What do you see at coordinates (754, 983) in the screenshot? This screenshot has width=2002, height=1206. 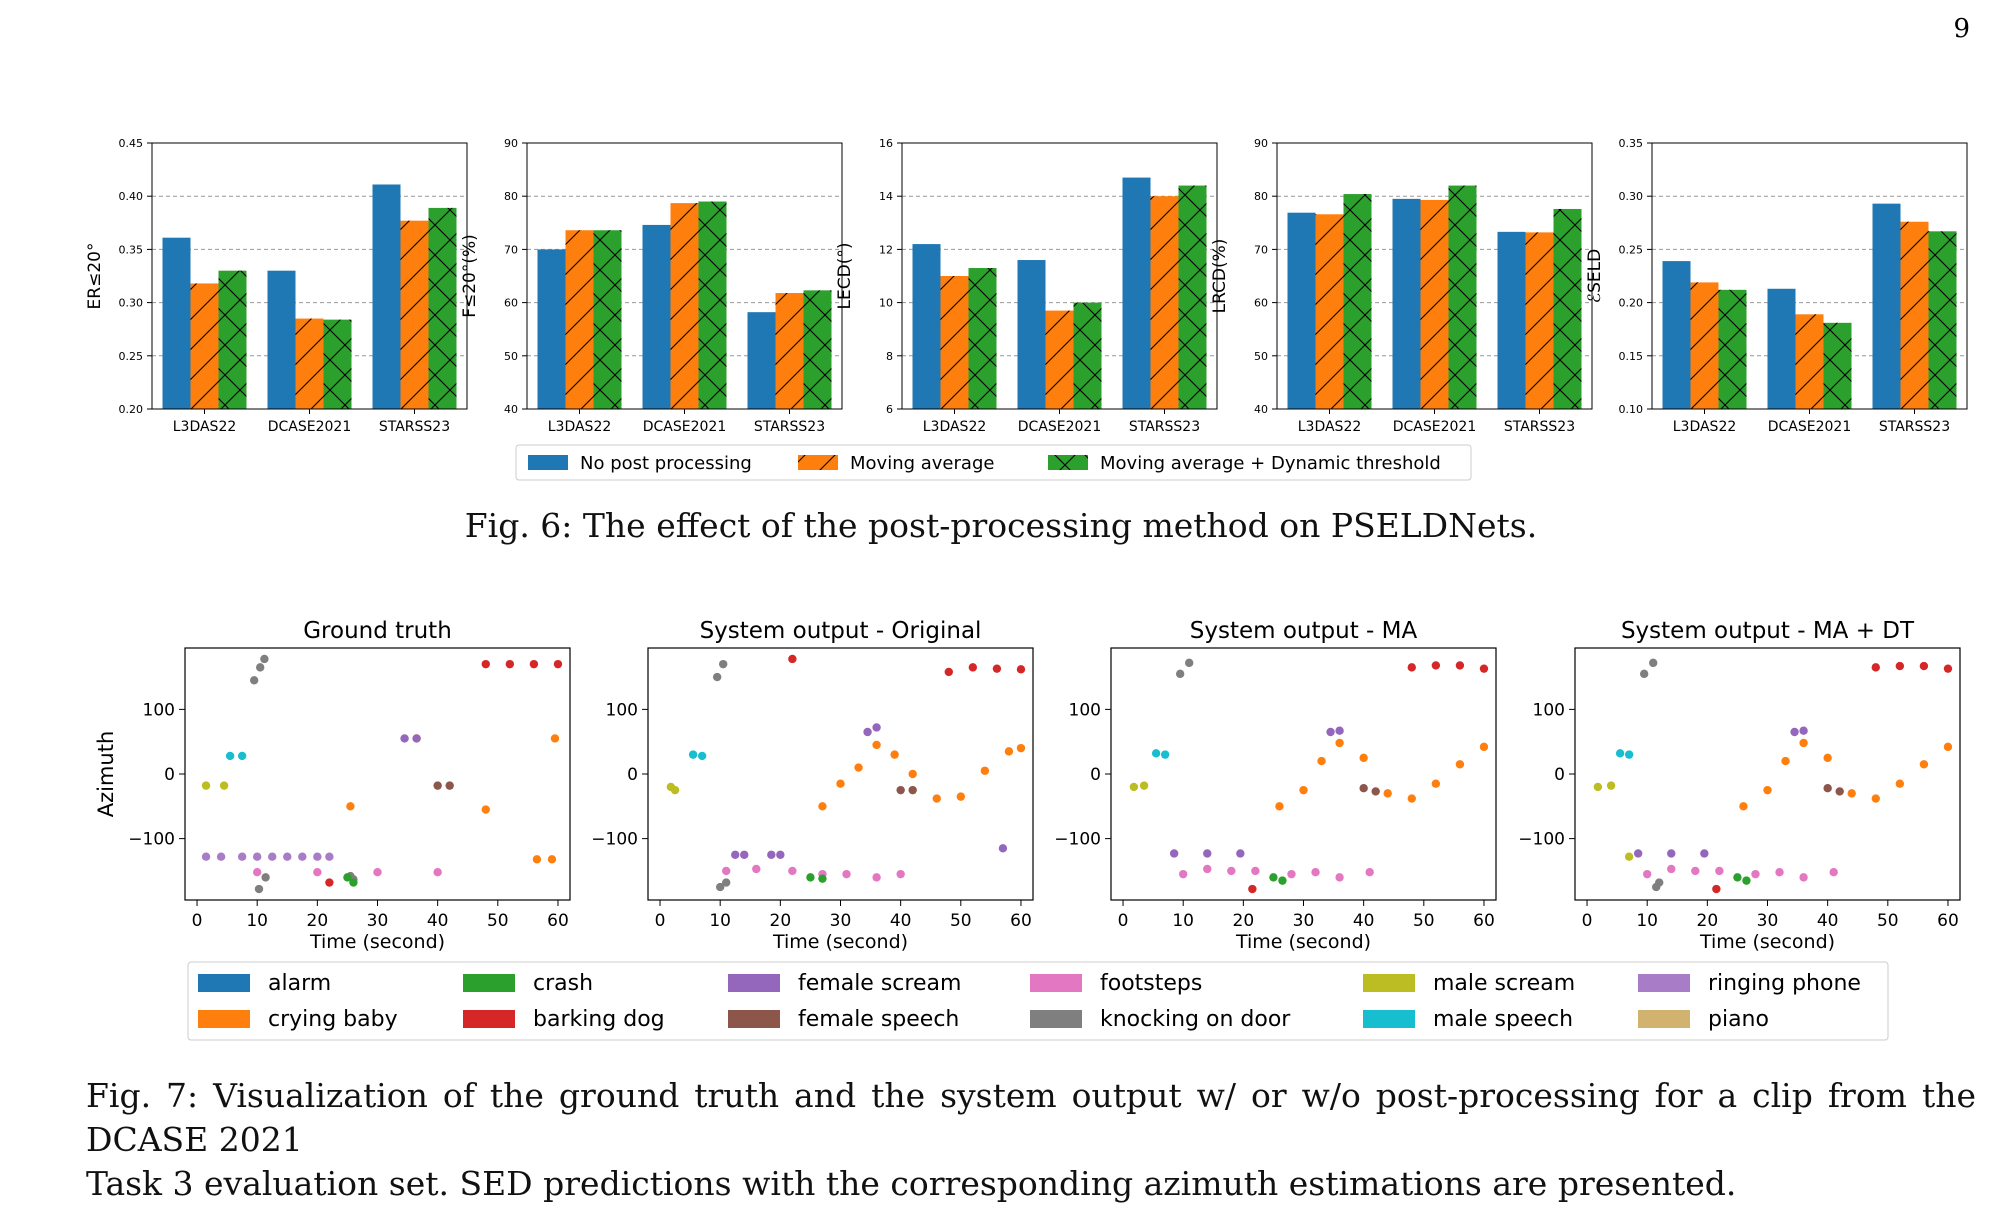 I see `legend-swatch-female-scream` at bounding box center [754, 983].